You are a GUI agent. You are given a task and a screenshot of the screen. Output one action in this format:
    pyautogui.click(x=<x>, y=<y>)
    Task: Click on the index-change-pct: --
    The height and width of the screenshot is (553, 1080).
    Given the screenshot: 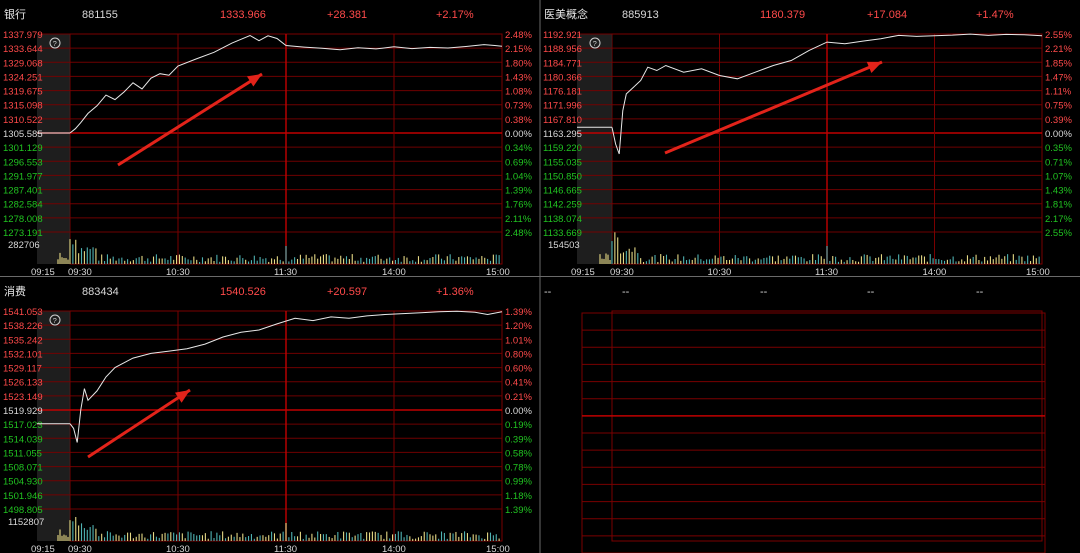 What is the action you would take?
    pyautogui.click(x=980, y=292)
    